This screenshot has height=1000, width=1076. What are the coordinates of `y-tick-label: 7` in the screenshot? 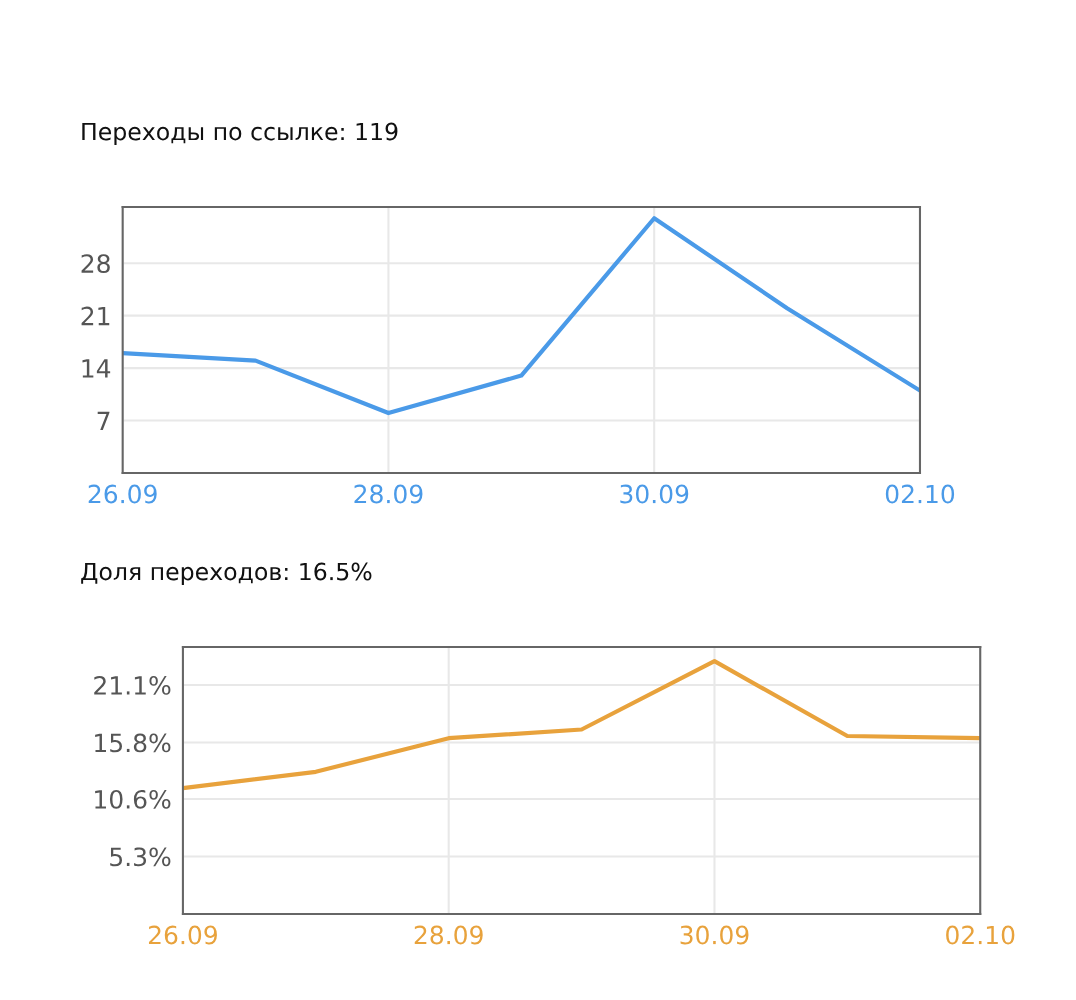 It's located at (103, 421).